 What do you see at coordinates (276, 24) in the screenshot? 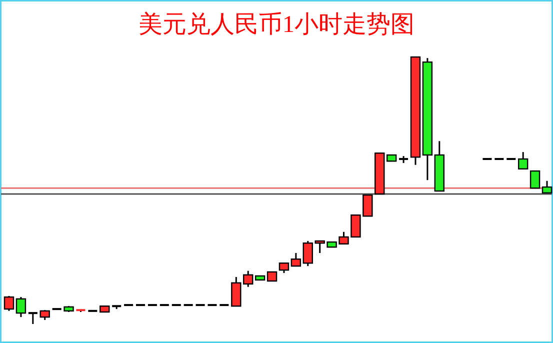
I see `chart-title: 美元兑人民币1小时走势图` at bounding box center [276, 24].